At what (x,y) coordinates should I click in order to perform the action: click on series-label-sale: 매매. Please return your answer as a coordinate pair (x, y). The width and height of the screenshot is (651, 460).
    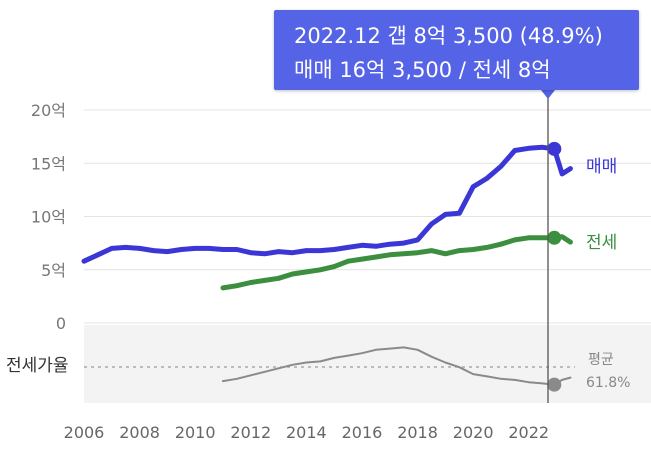
    Looking at the image, I should click on (601, 167).